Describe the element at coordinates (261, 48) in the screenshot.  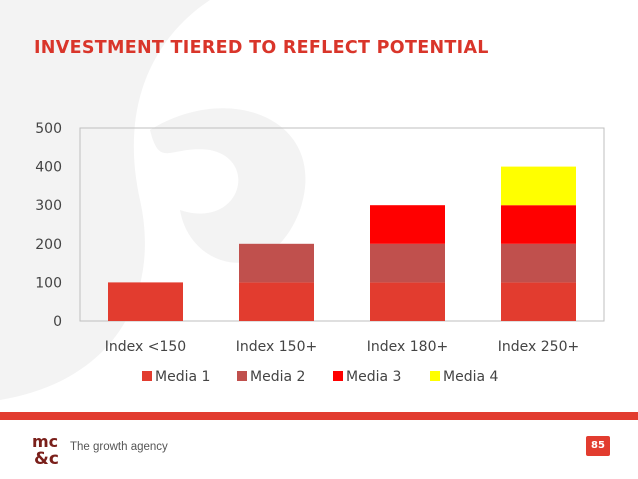
I see `page-title: INVESTMENT TIERED TO REFLECT POTENTIAL` at that location.